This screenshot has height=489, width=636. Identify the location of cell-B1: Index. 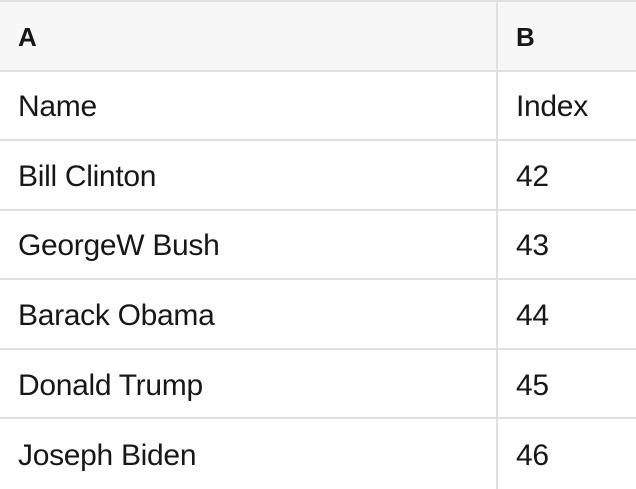
(567, 107).